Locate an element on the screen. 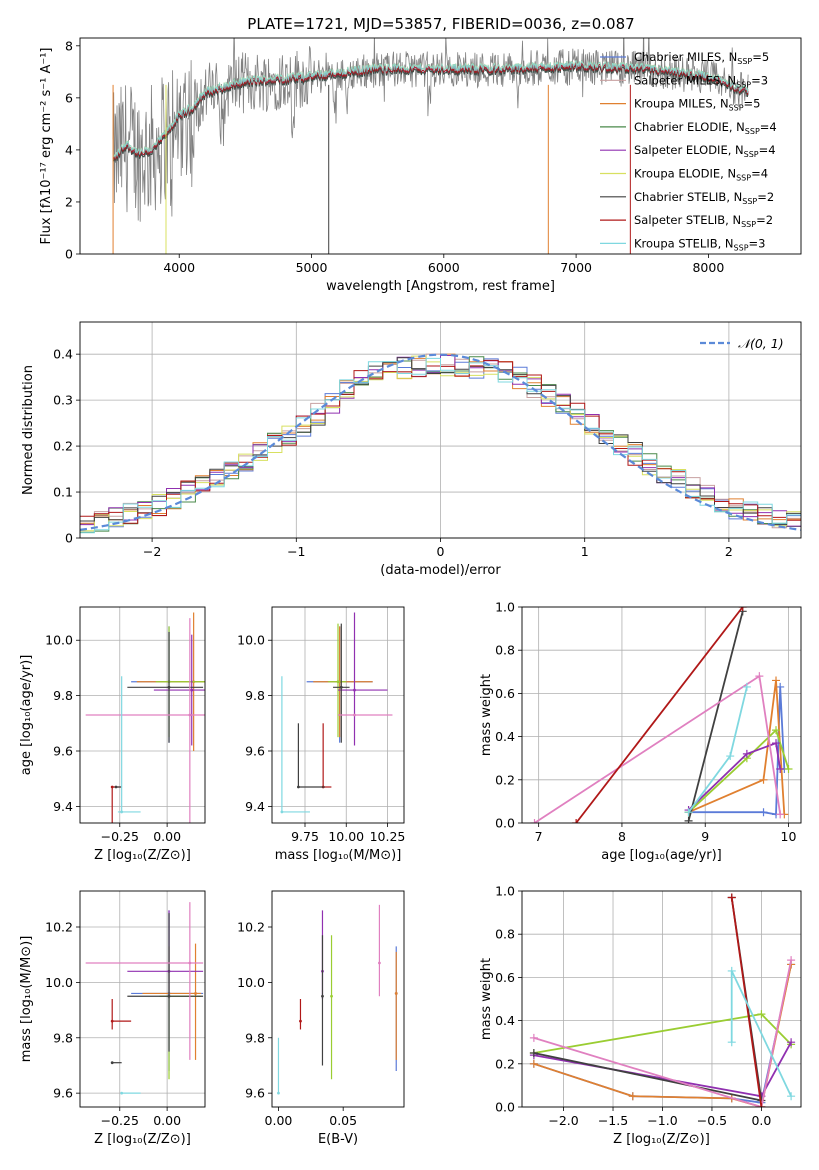 This screenshot has height=1170, width=819. x-tick-label: 10 is located at coordinates (789, 836).